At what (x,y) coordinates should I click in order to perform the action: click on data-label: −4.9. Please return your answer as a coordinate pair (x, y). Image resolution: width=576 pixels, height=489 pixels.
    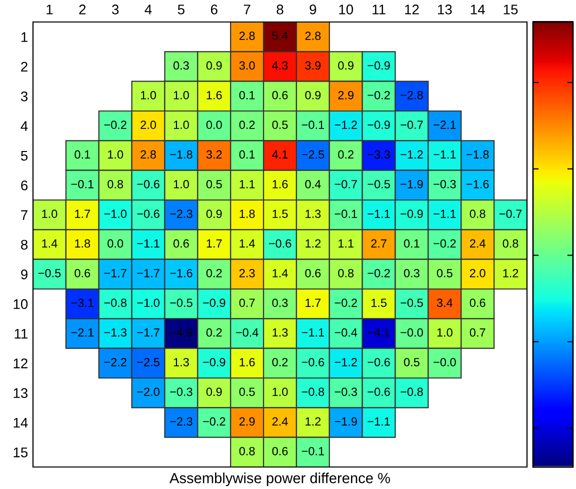
    Looking at the image, I should click on (181, 332).